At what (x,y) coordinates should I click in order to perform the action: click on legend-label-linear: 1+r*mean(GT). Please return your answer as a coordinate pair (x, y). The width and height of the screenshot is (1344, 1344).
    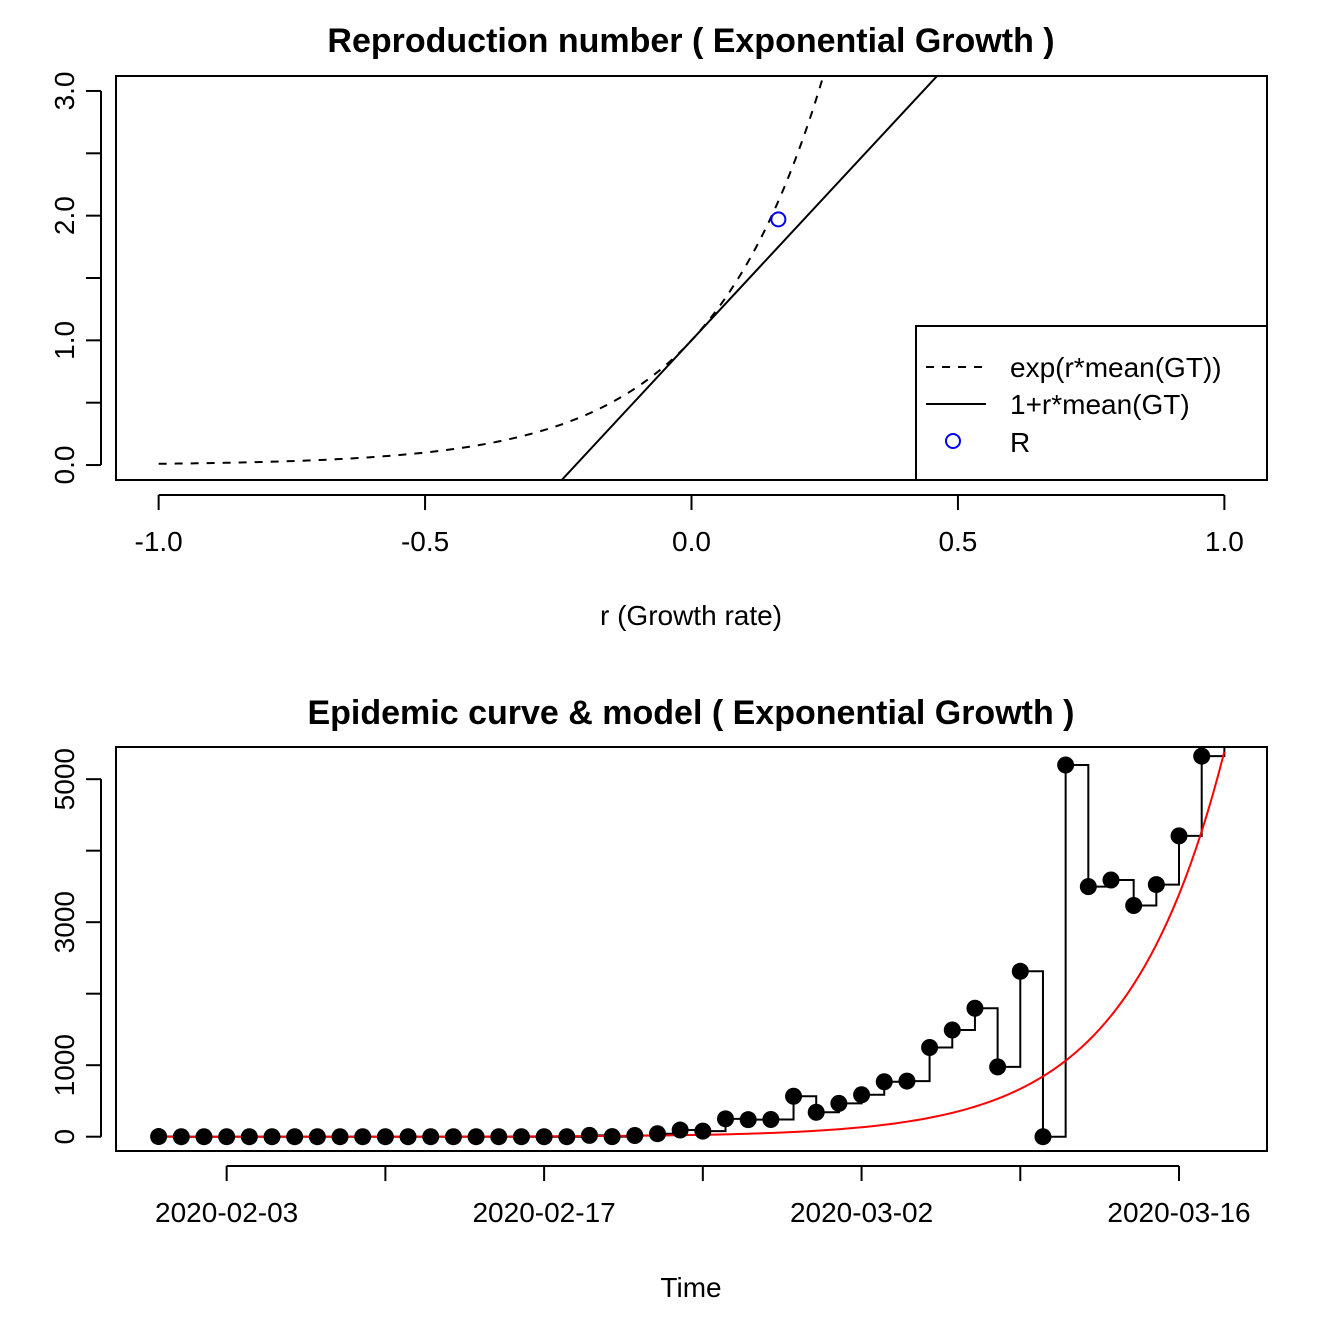
    Looking at the image, I should click on (1100, 404).